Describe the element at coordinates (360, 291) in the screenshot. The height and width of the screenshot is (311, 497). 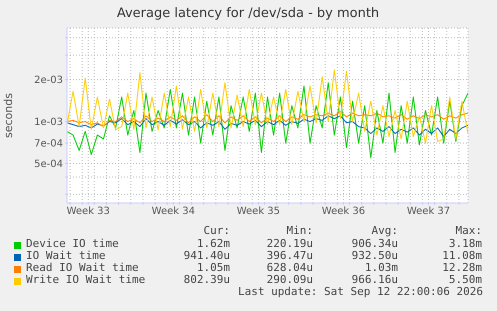
I see `text: Last update: Sat Sep 12 22:00:06 2026` at that location.